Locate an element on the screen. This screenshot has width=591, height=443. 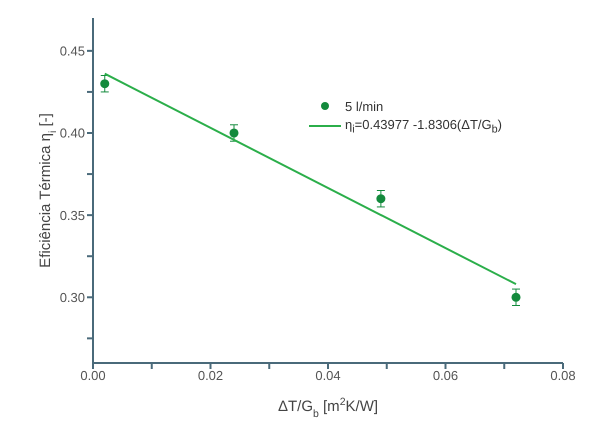
x-tick-label: 0.02 is located at coordinates (211, 376).